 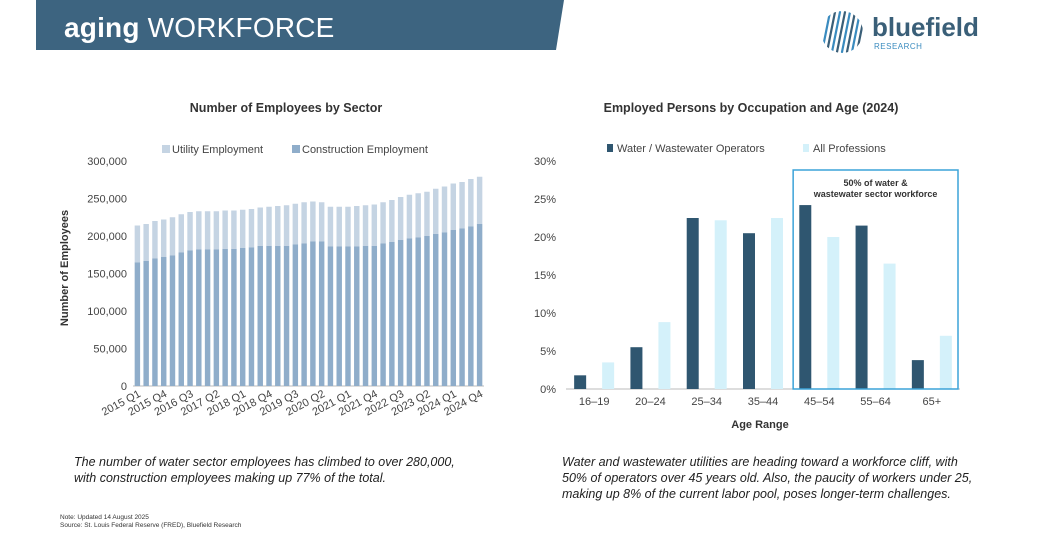 I want to click on left-ytick-label: 300,000, so click(x=107, y=162).